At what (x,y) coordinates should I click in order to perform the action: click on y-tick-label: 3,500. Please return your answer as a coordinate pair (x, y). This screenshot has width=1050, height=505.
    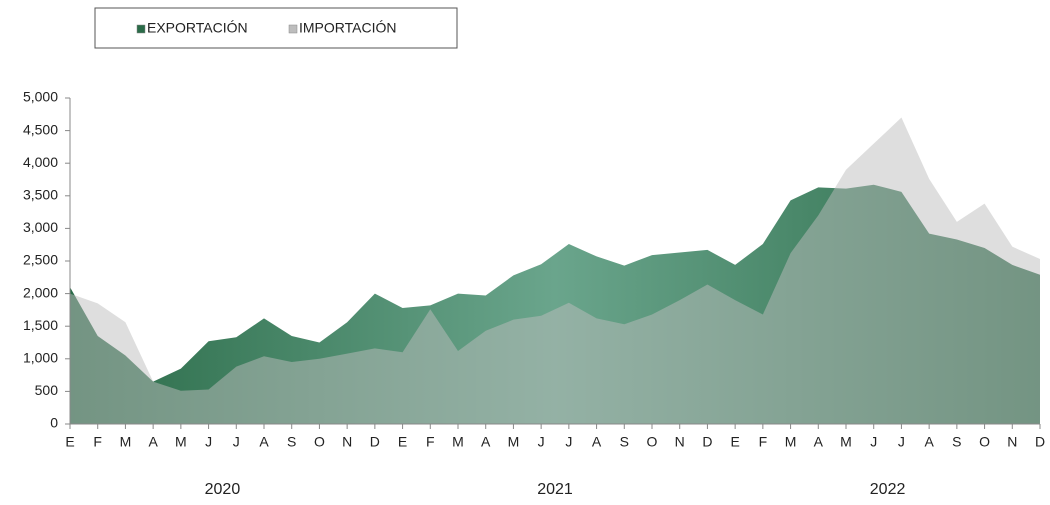
    Looking at the image, I should click on (40, 195).